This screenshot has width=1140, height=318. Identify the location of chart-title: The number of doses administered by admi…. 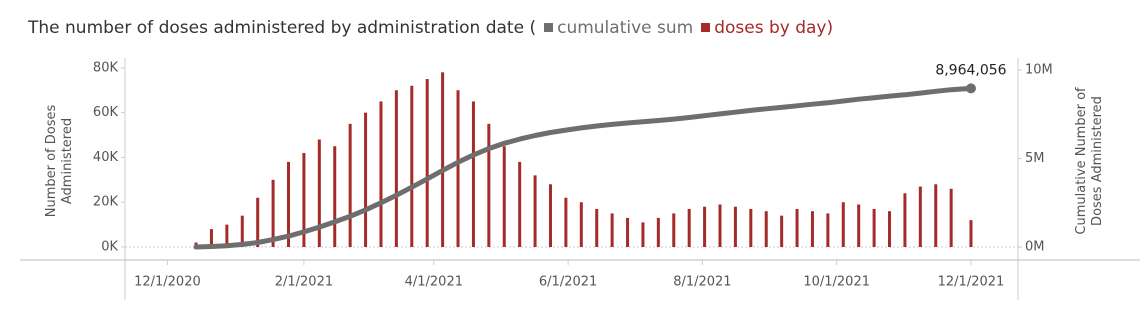
(282, 28).